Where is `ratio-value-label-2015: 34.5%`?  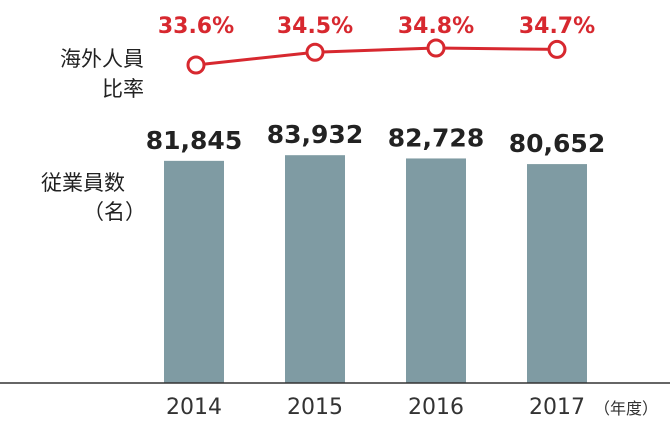 ratio-value-label-2015: 34.5% is located at coordinates (315, 26).